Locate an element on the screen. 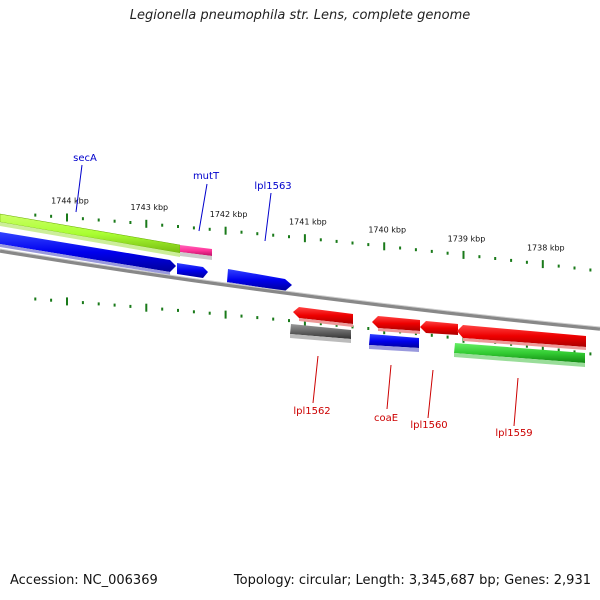 Image resolution: width=600 pixels, height=600 pixels. leader-secA is located at coordinates (79, 188).